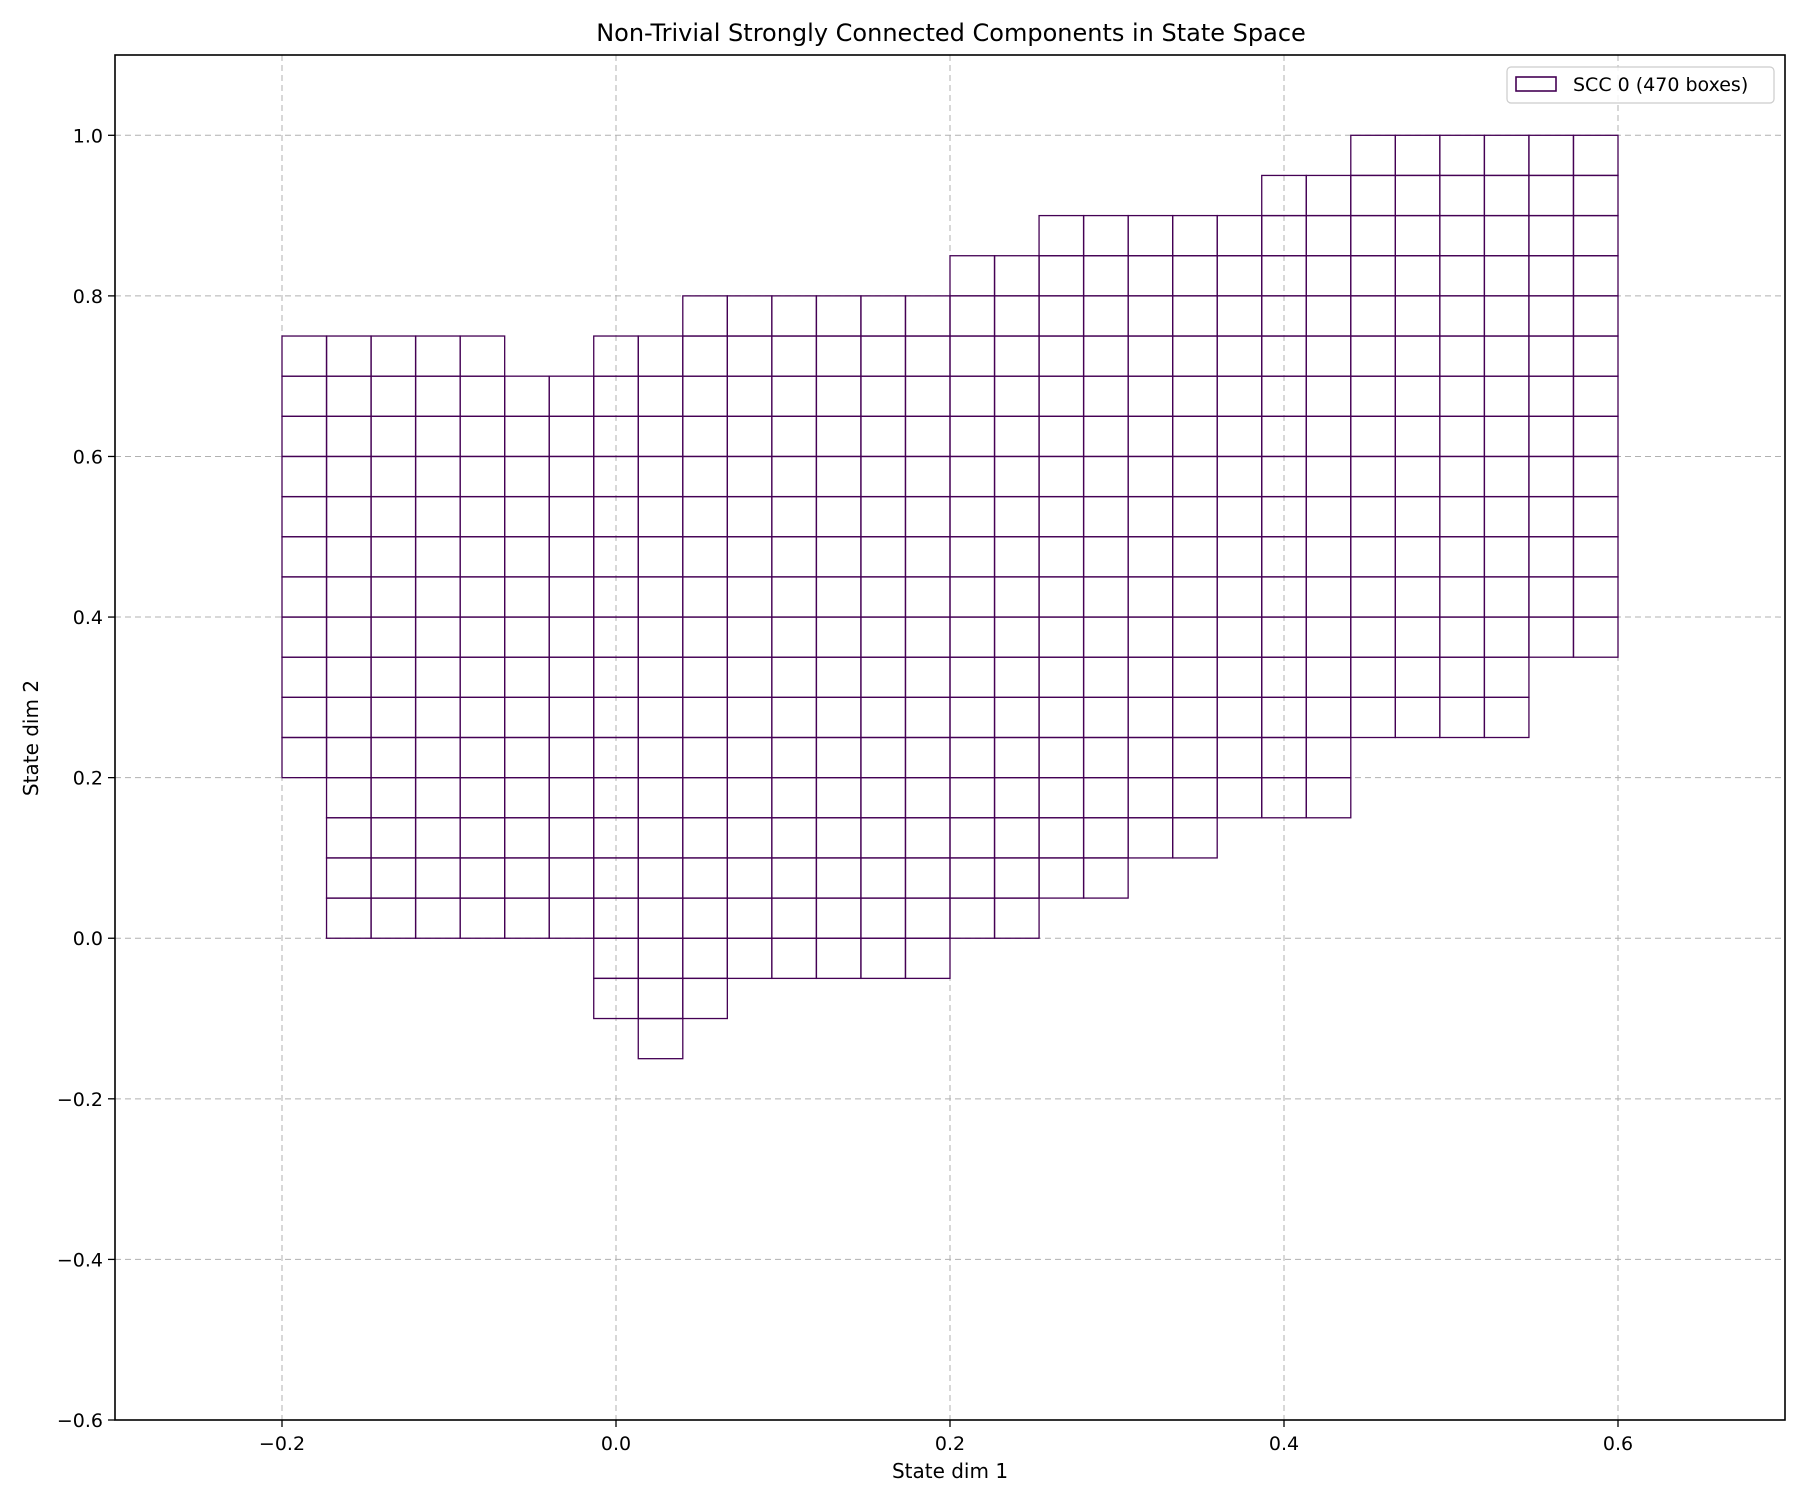 This screenshot has height=1500, width=1800. Describe the element at coordinates (88, 136) in the screenshot. I see `y-tick-label: 1.0` at that location.